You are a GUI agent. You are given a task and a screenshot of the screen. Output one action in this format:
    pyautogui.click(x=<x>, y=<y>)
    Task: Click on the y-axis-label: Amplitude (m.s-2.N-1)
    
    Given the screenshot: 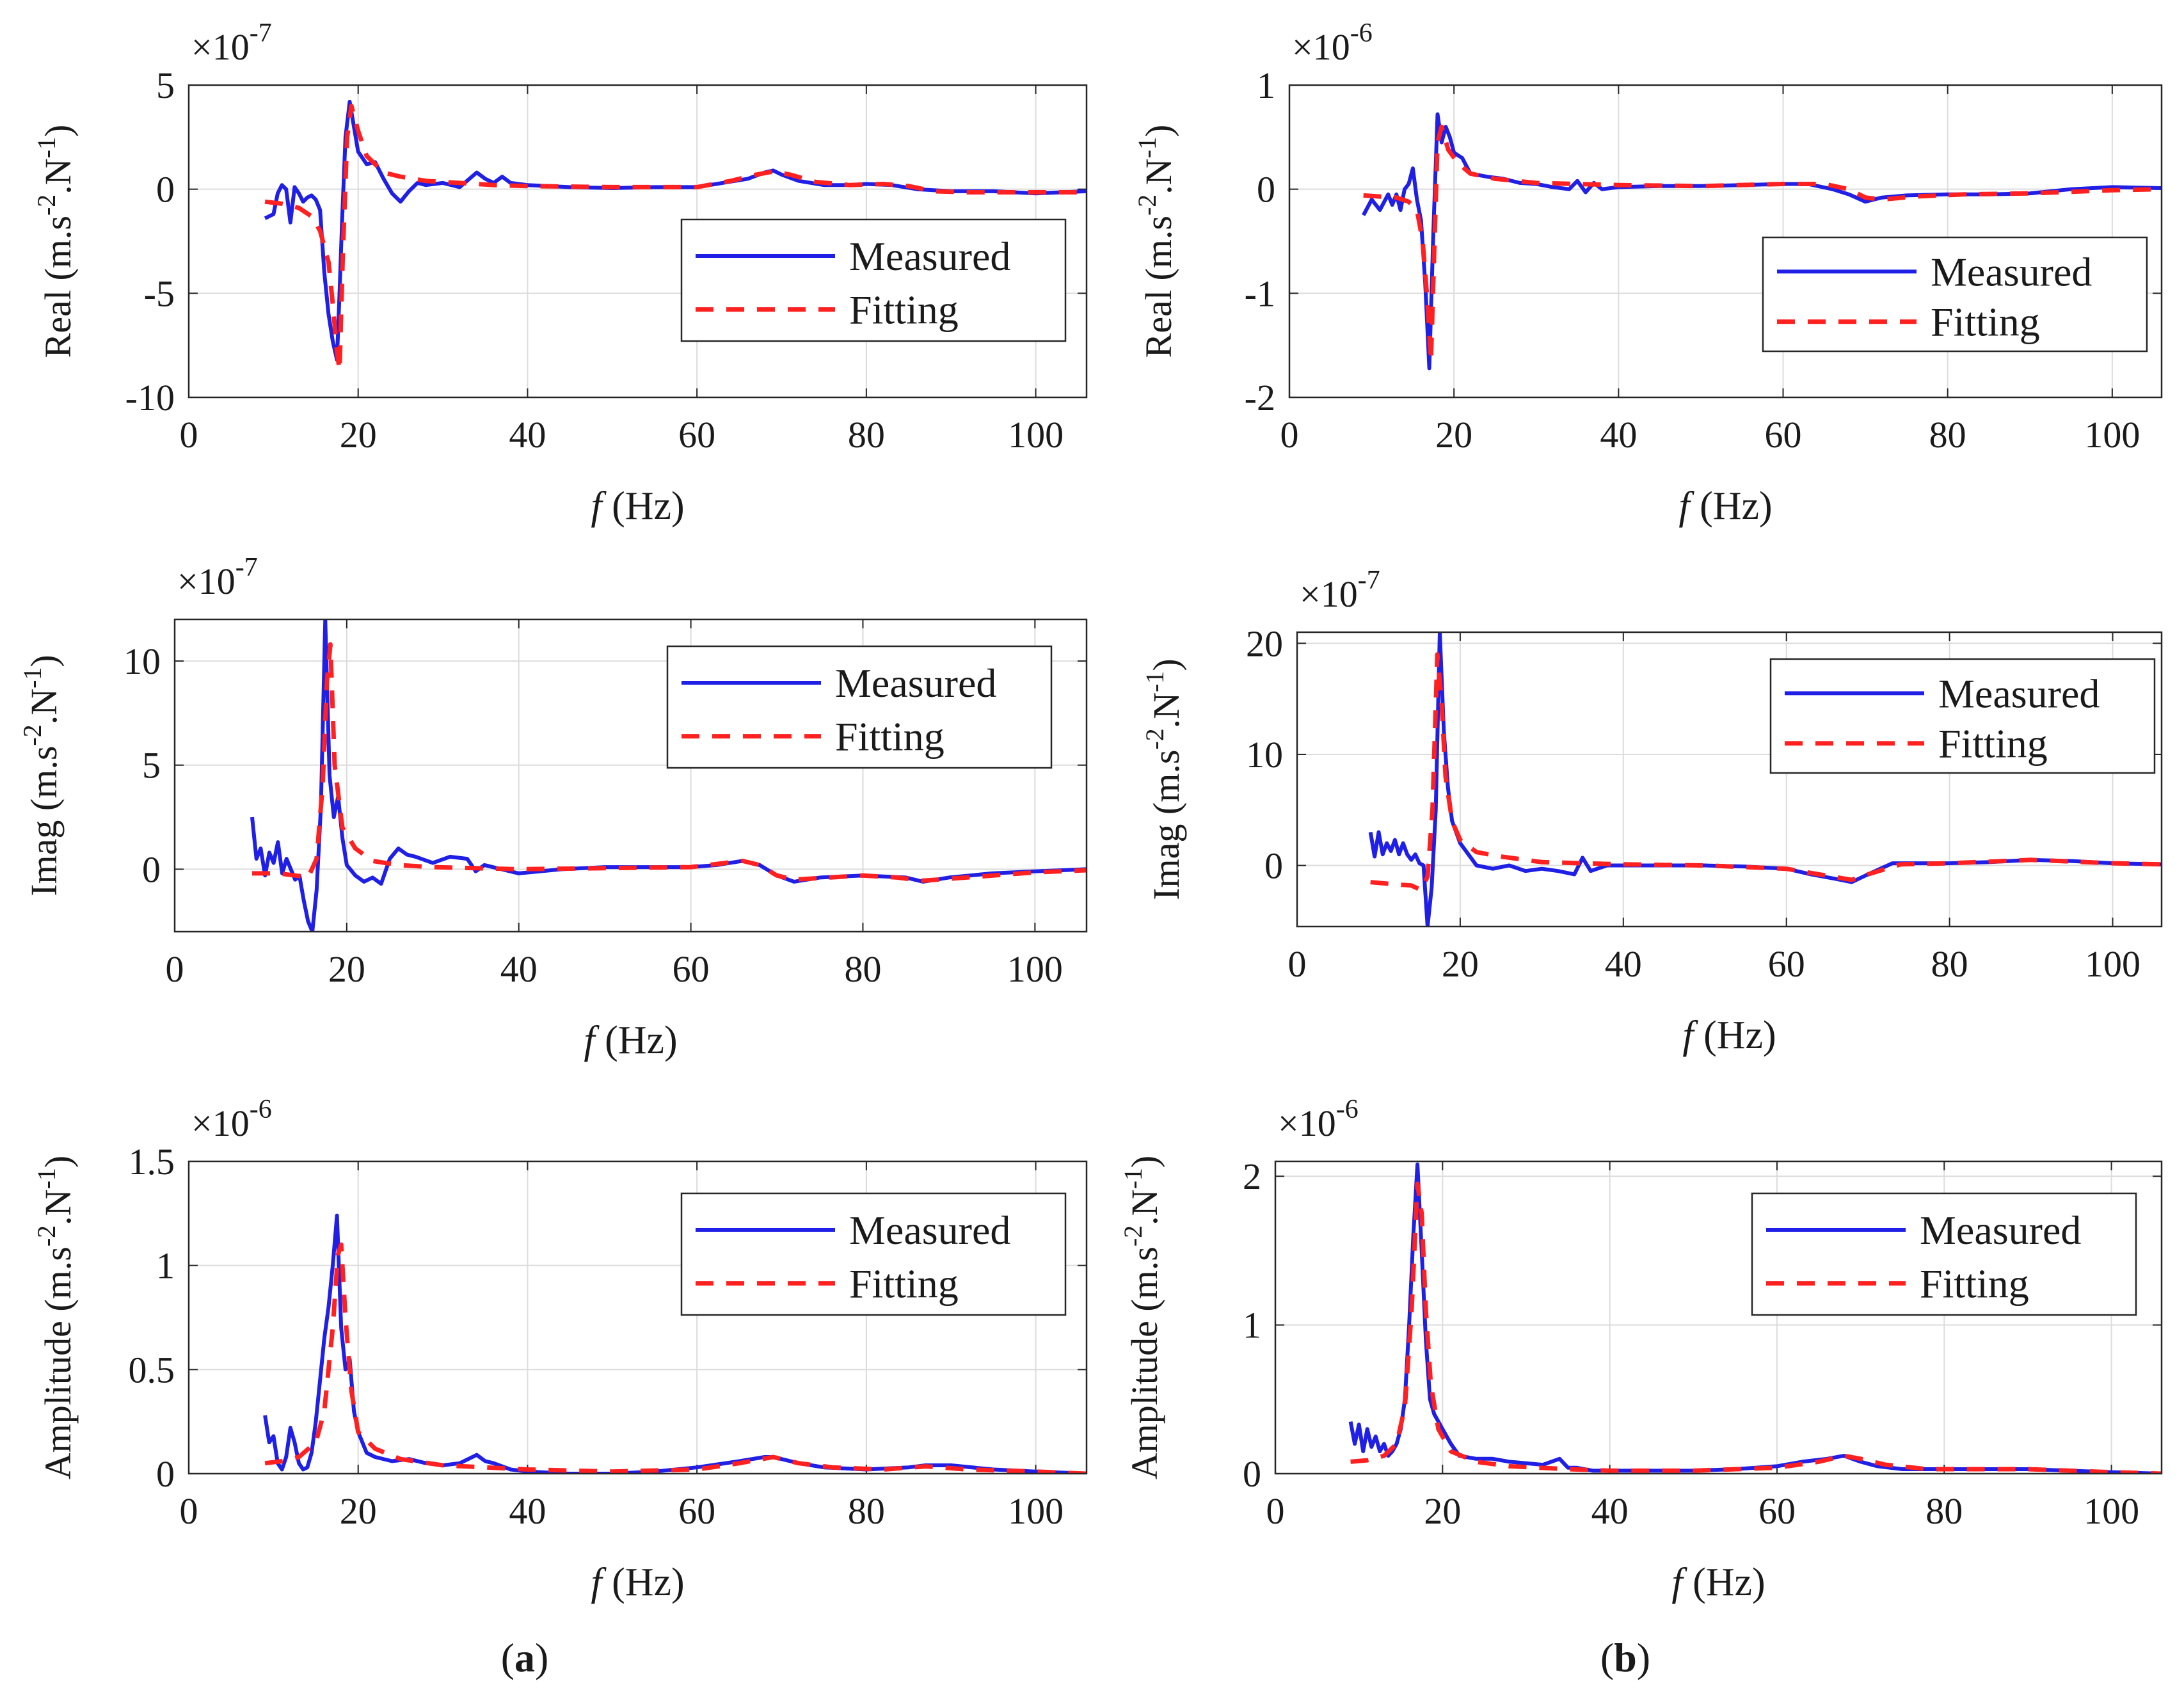 What is the action you would take?
    pyautogui.click(x=55, y=1317)
    